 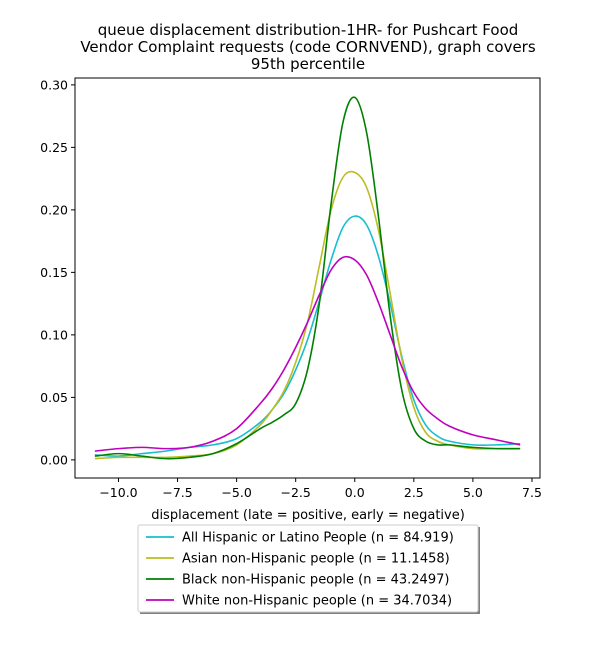 What do you see at coordinates (54, 147) in the screenshot?
I see `y-tick-label: 0.25` at bounding box center [54, 147].